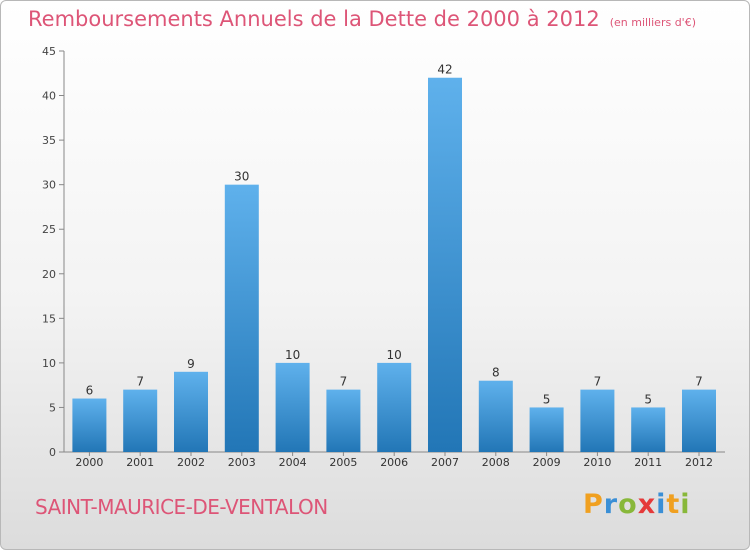 Image resolution: width=750 pixels, height=550 pixels. Describe the element at coordinates (241, 177) in the screenshot. I see `value-label: 30` at that location.